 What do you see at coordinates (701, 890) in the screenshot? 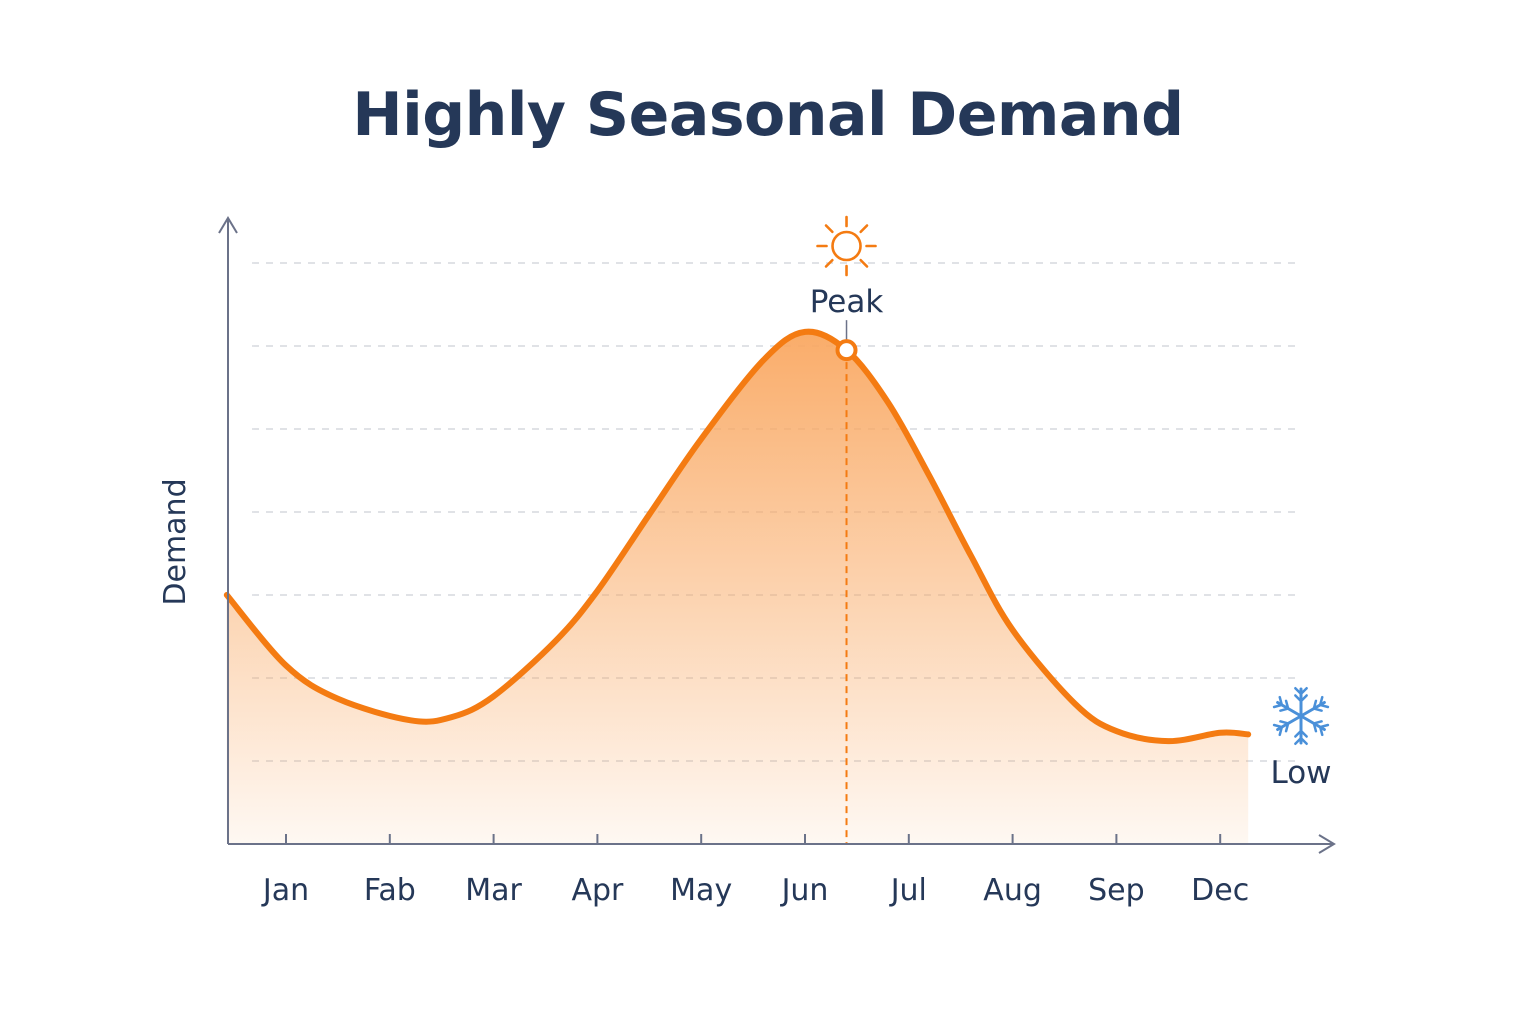
I see `x-tick-label: May` at bounding box center [701, 890].